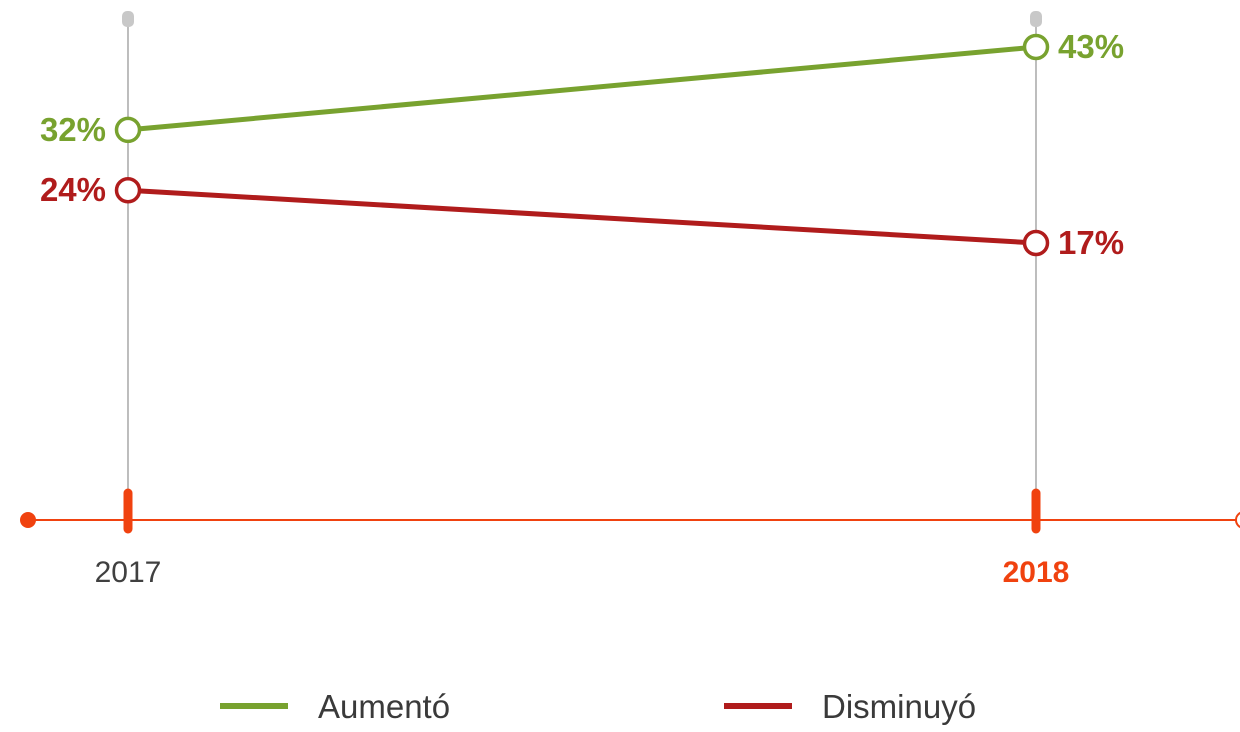 Image resolution: width=1240 pixels, height=732 pixels. What do you see at coordinates (1036, 572) in the screenshot?
I see `tick-label-2018: 2018` at bounding box center [1036, 572].